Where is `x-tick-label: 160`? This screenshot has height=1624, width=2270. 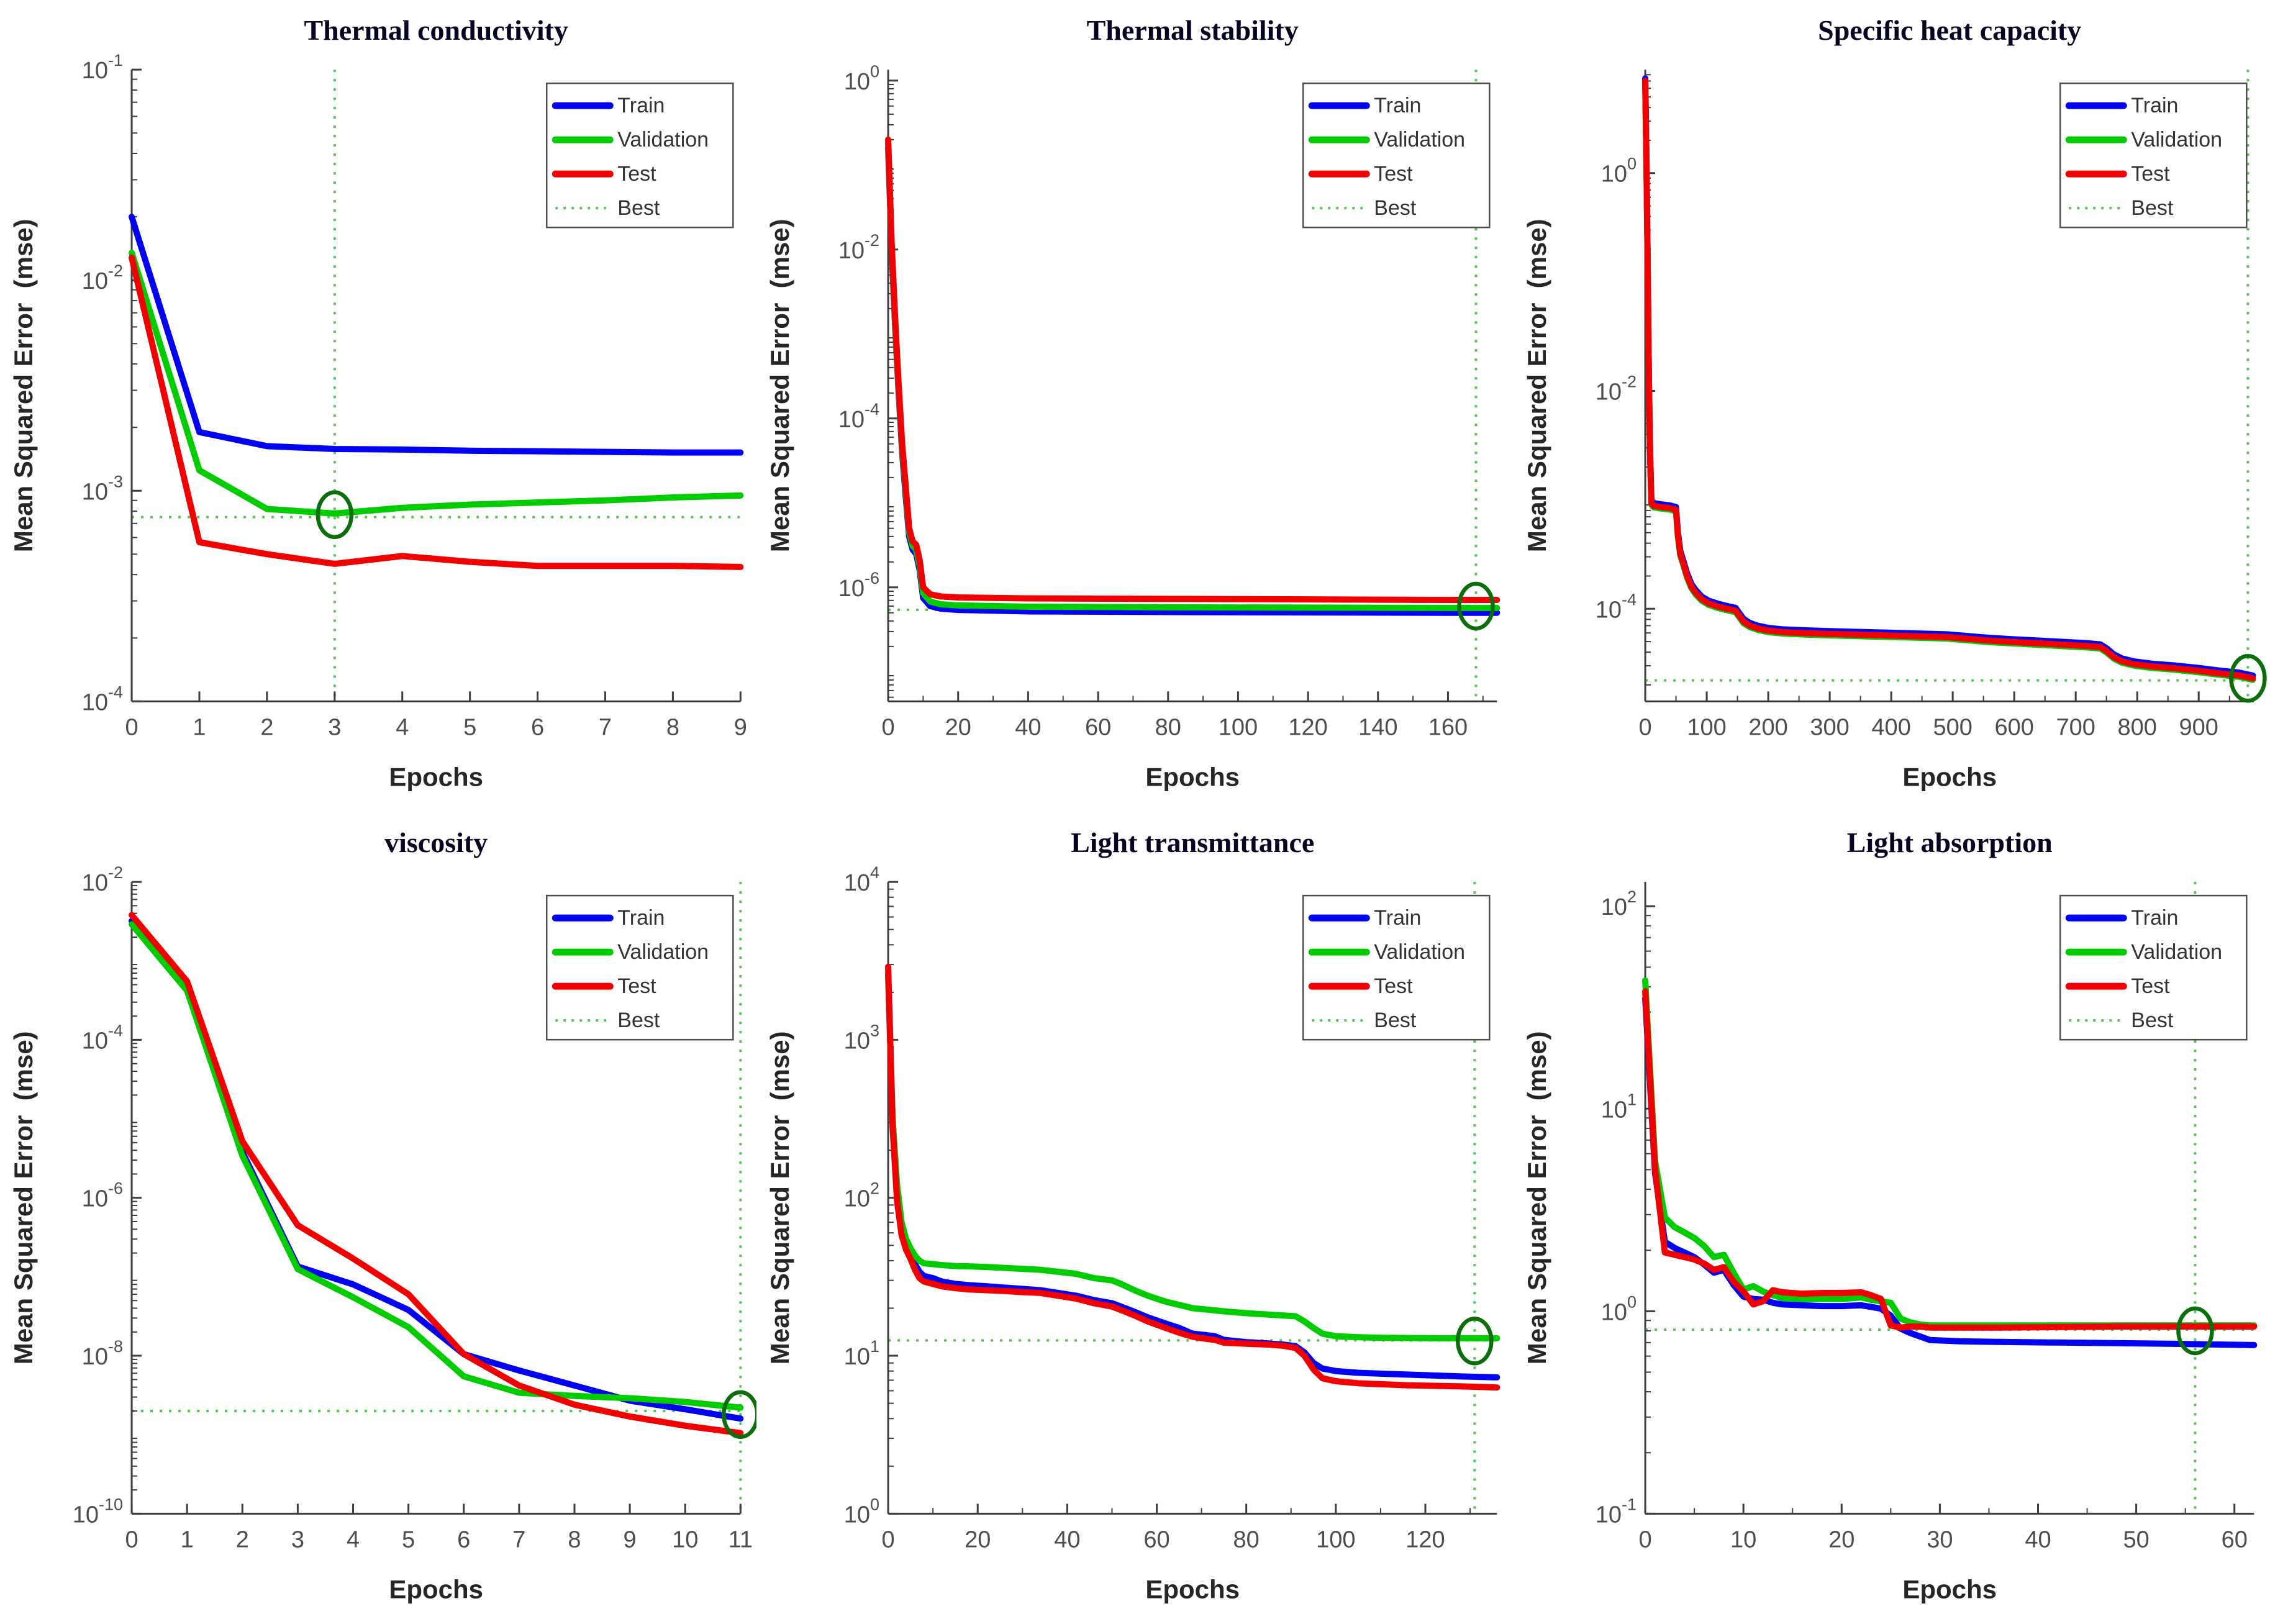 x-tick-label: 160 is located at coordinates (1448, 727).